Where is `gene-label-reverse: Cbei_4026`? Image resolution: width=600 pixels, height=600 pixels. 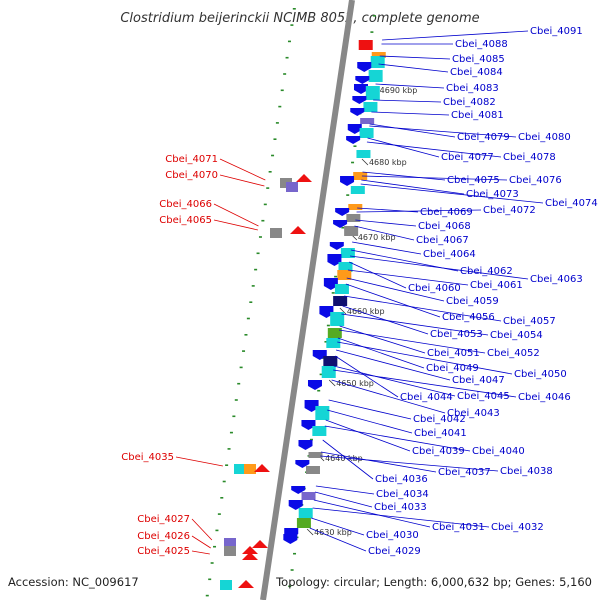 gene-label-reverse: Cbei_4026 is located at coordinates (163, 536).